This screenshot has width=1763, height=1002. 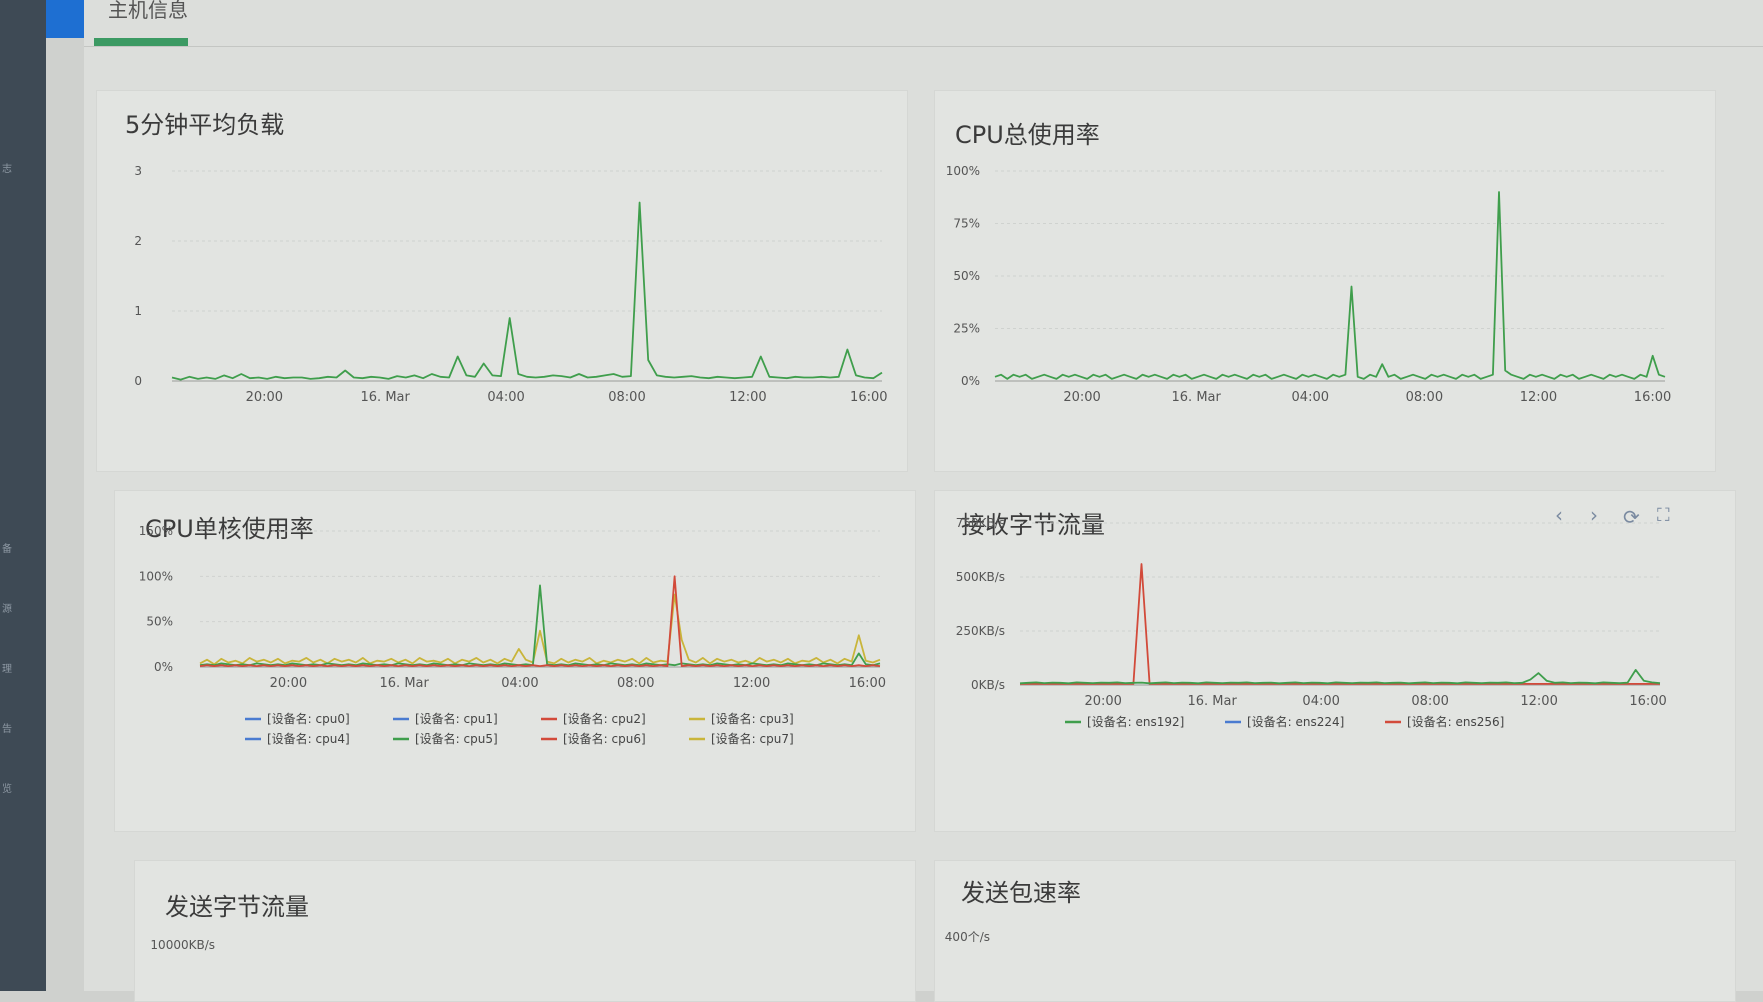 What do you see at coordinates (7, 789) in the screenshot?
I see `sidebar-item-7: 览` at bounding box center [7, 789].